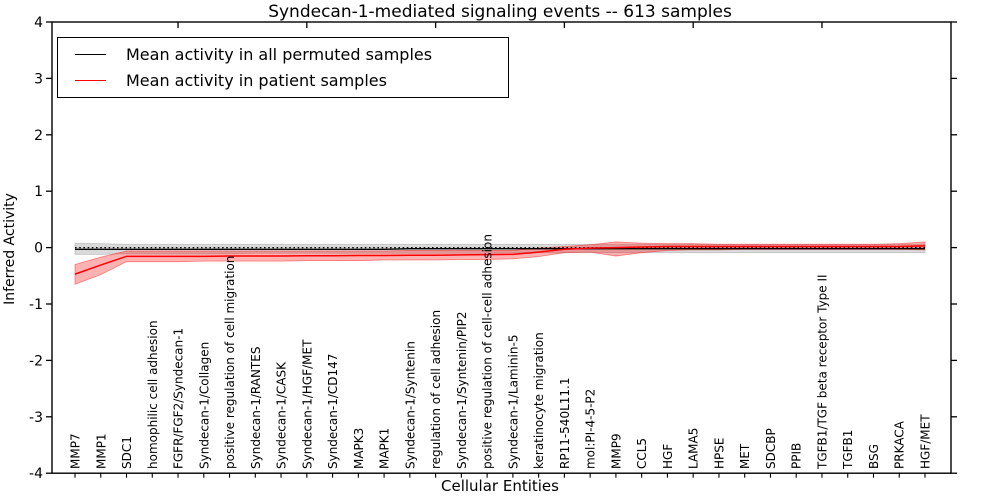  I want to click on x-tick-label: Syndecan-1/CD147, so click(333, 411).